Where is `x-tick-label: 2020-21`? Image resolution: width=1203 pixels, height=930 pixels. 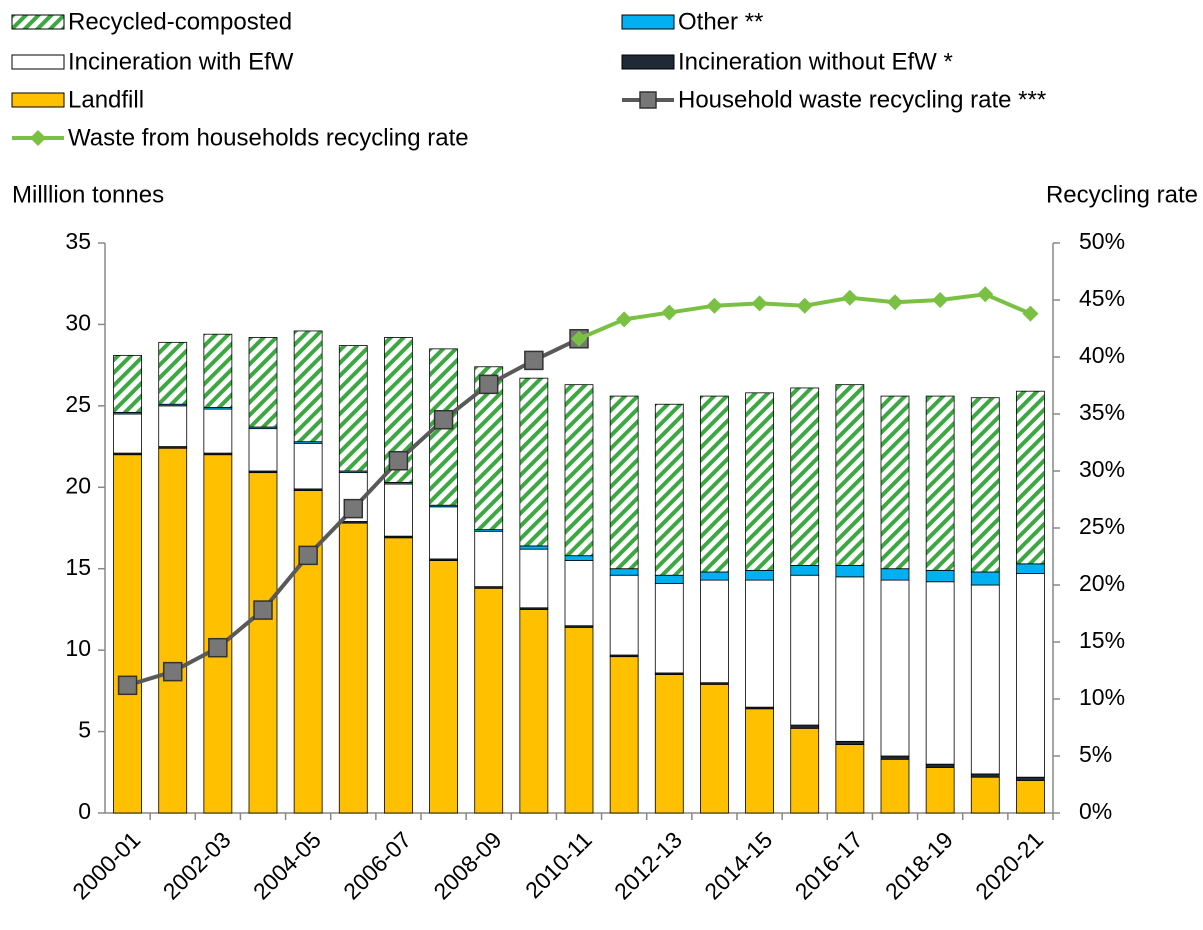 x-tick-label: 2020-21 is located at coordinates (1009, 865).